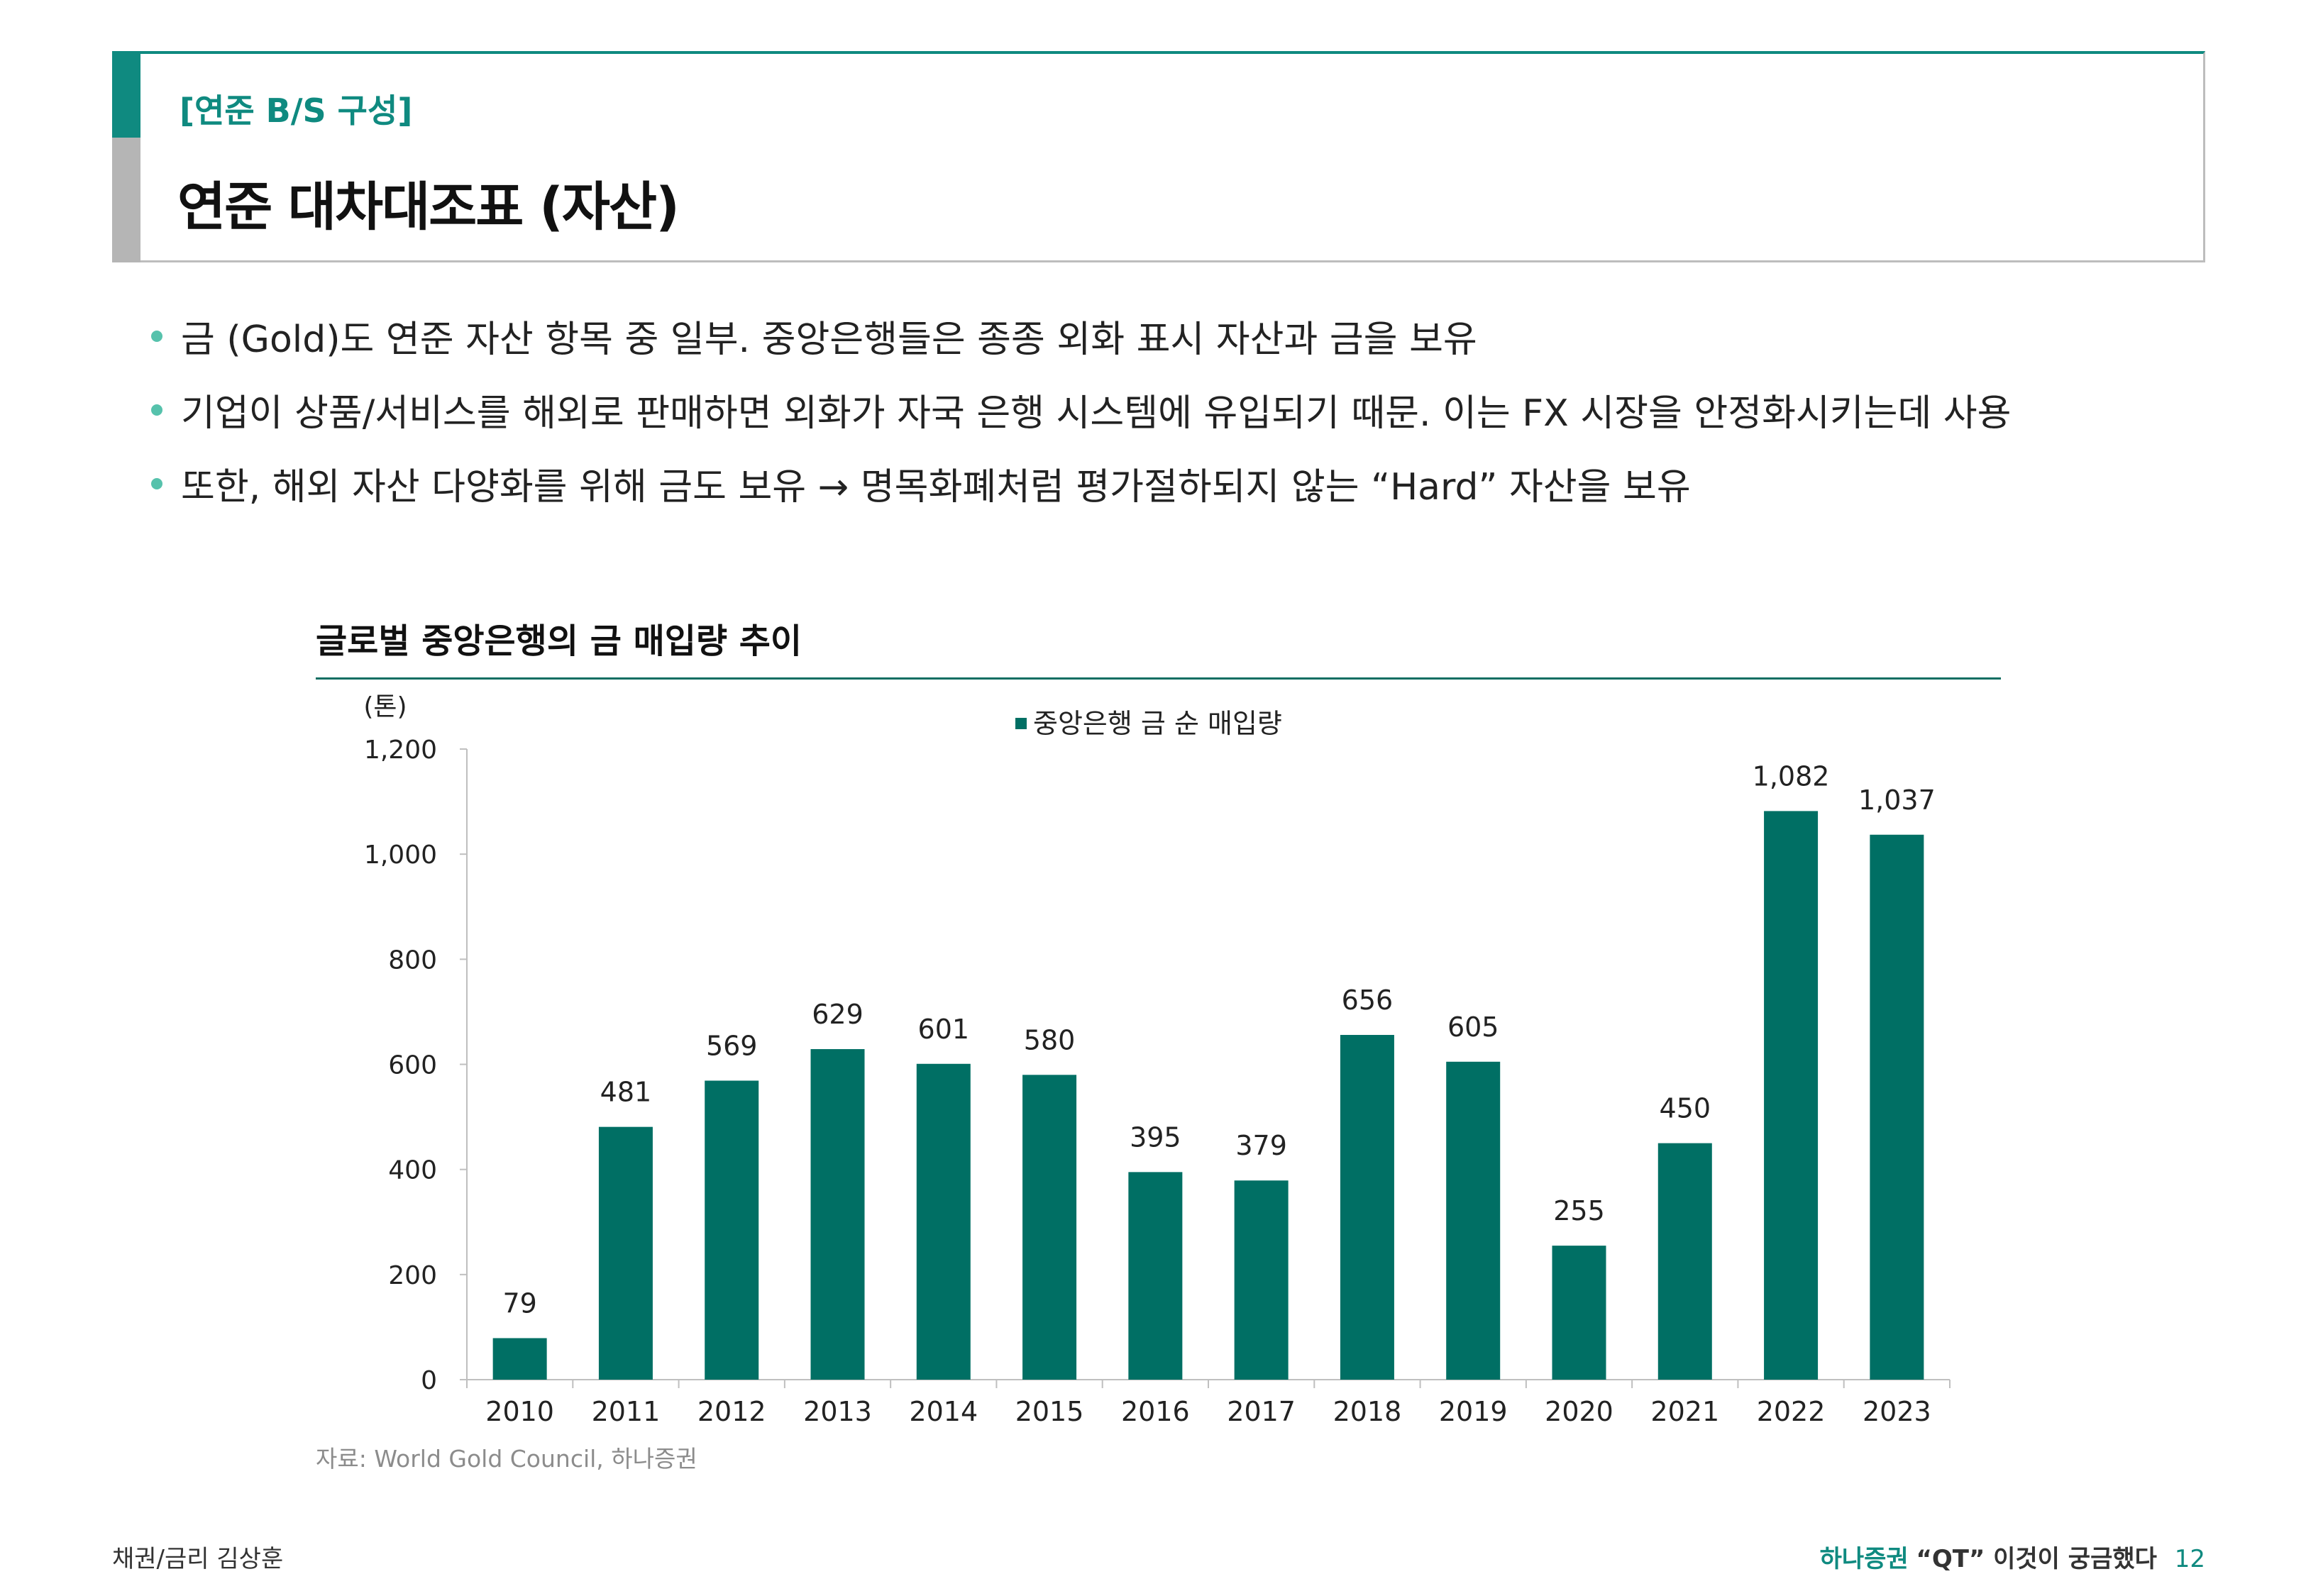  What do you see at coordinates (626, 1411) in the screenshot?
I see `x-tick-label: 2011` at bounding box center [626, 1411].